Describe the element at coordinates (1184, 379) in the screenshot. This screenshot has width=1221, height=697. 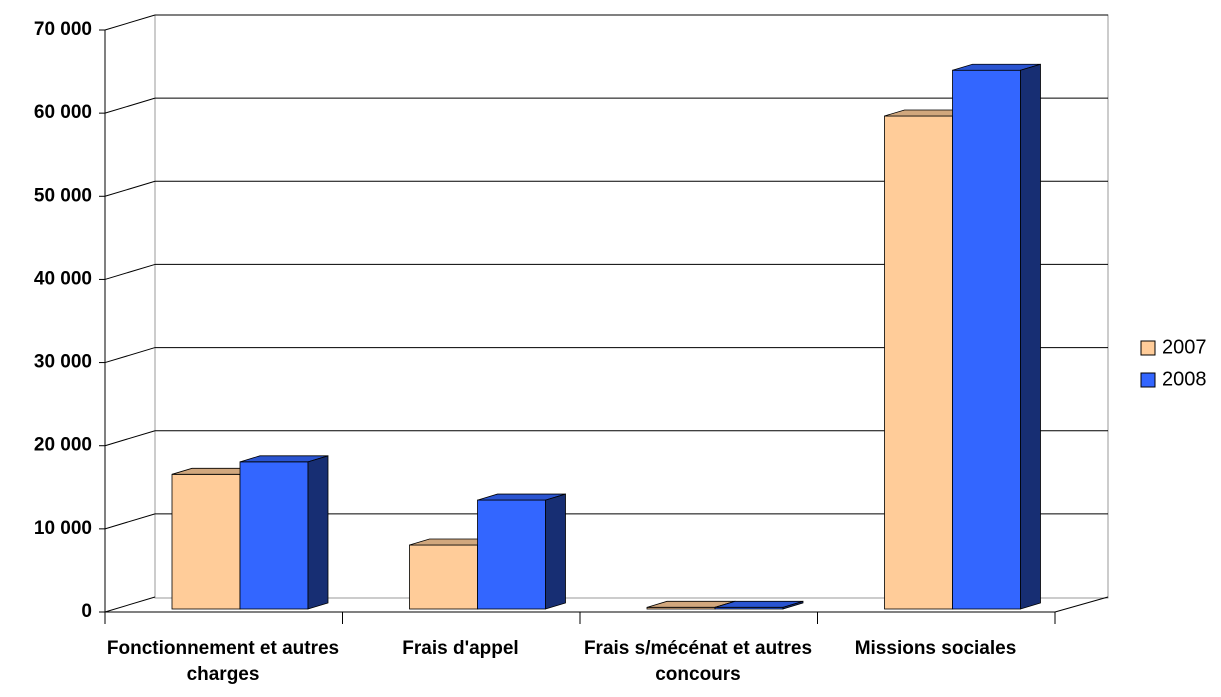
I see `legend-label: 2008` at that location.